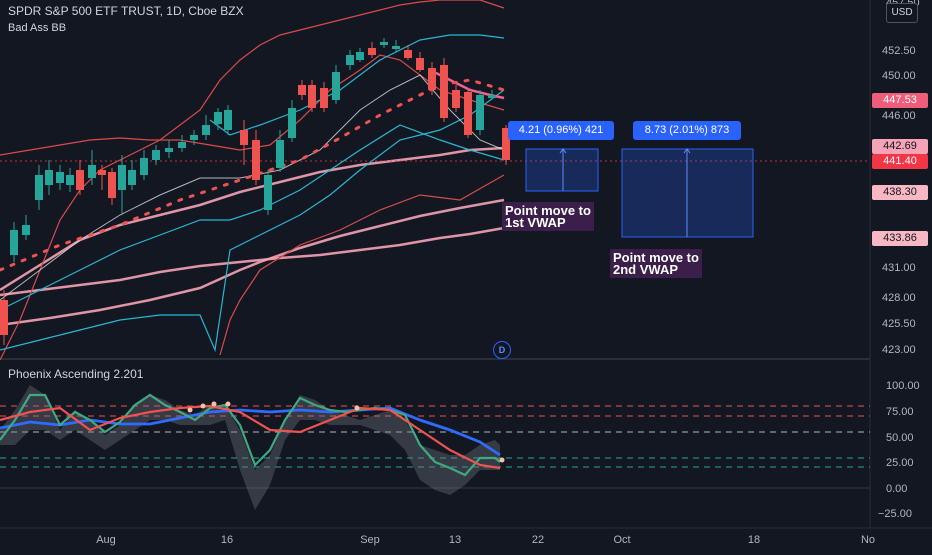  I want to click on symbol-title: SPDR S&P 500 ETF TRUST, 1D, Cboe BZX, so click(126, 11).